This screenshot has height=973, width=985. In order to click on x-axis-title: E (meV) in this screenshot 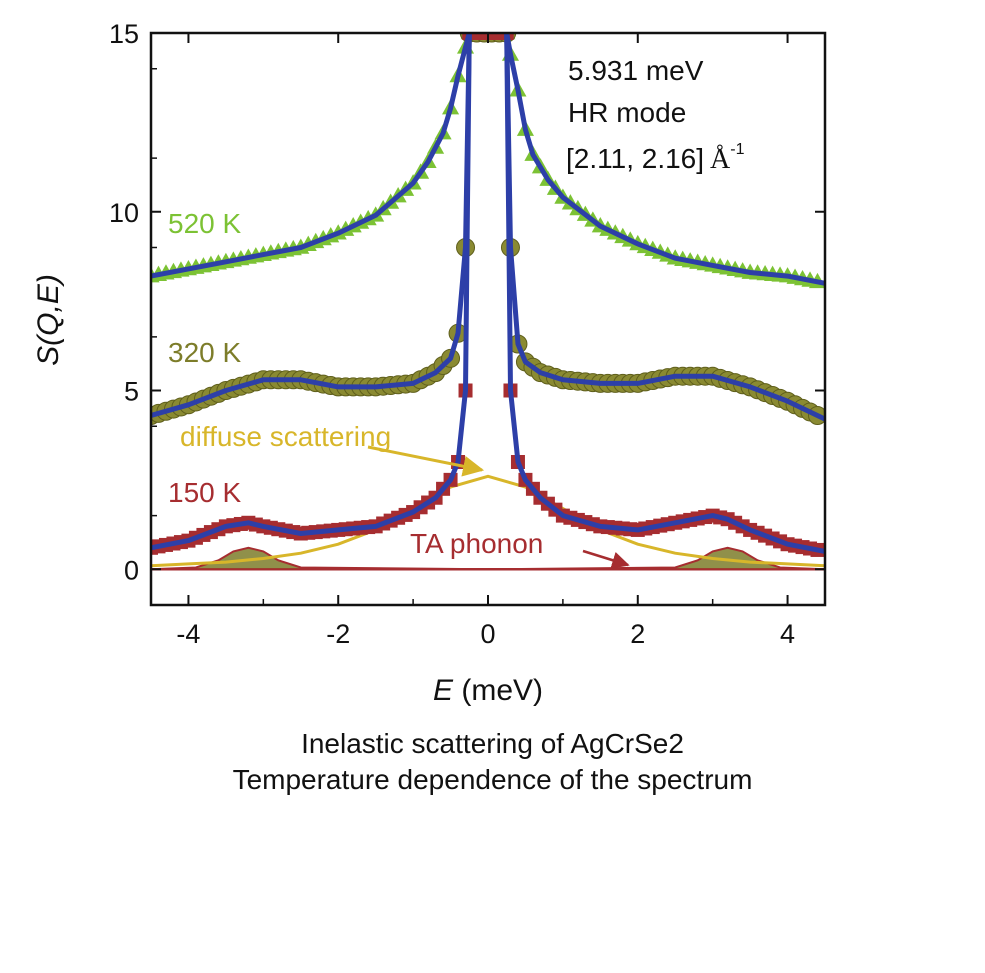, I will do `click(488, 690)`.